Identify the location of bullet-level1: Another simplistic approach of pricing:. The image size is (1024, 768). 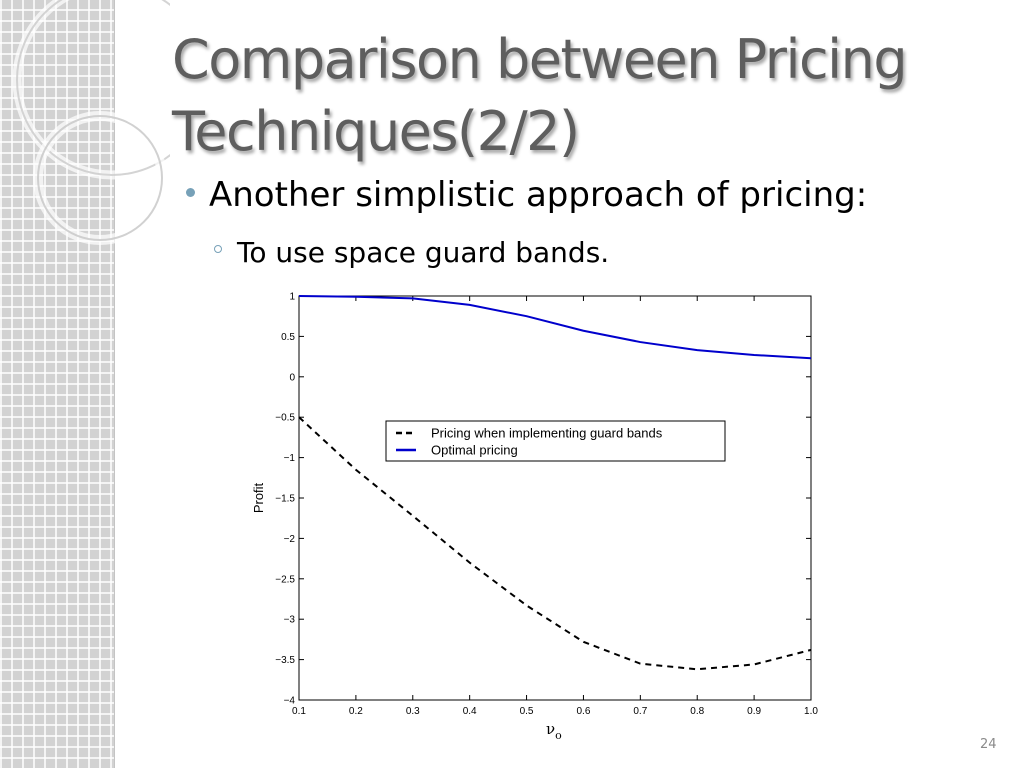
(526, 195).